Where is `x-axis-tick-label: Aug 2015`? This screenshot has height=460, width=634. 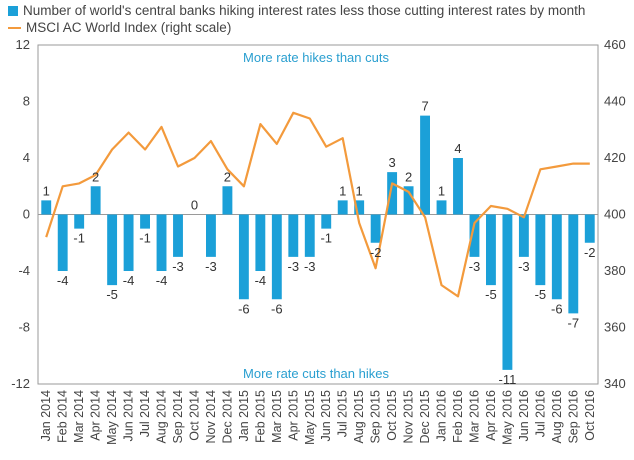
x-axis-tick-label: Aug 2015 is located at coordinates (359, 417).